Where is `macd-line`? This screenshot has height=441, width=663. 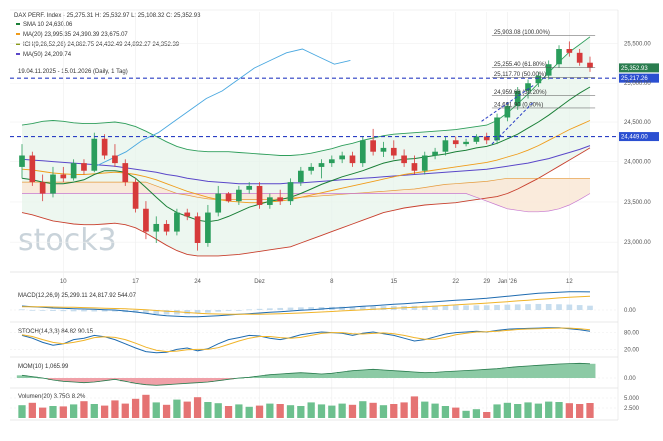 macd-line is located at coordinates (306, 304).